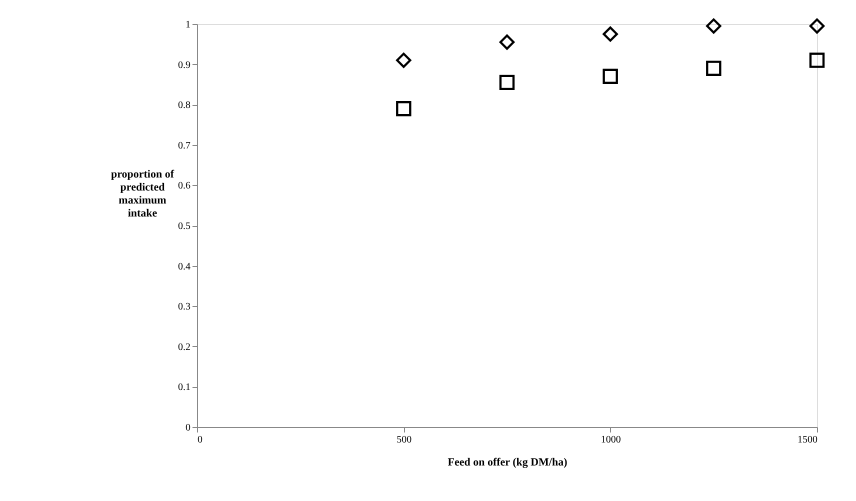 The height and width of the screenshot is (501, 856). What do you see at coordinates (200, 440) in the screenshot?
I see `x-tick-label: 0` at bounding box center [200, 440].